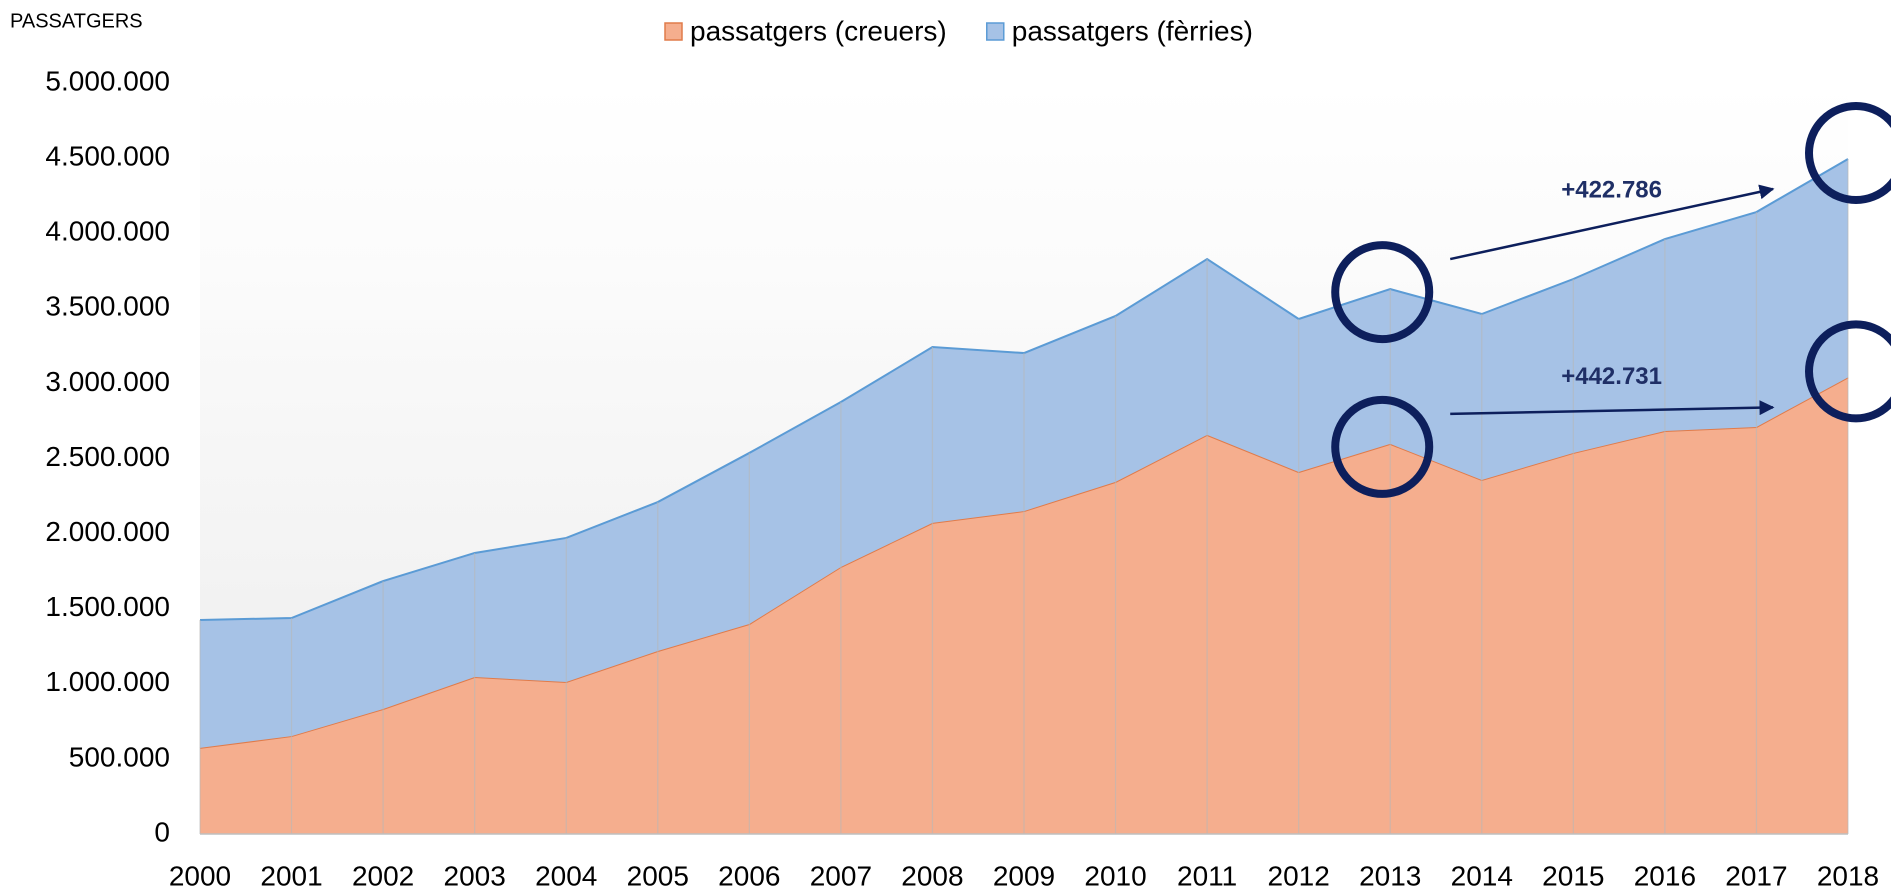 The image size is (1891, 895). Describe the element at coordinates (1482, 875) in the screenshot. I see `x-tick-label: 2014` at that location.